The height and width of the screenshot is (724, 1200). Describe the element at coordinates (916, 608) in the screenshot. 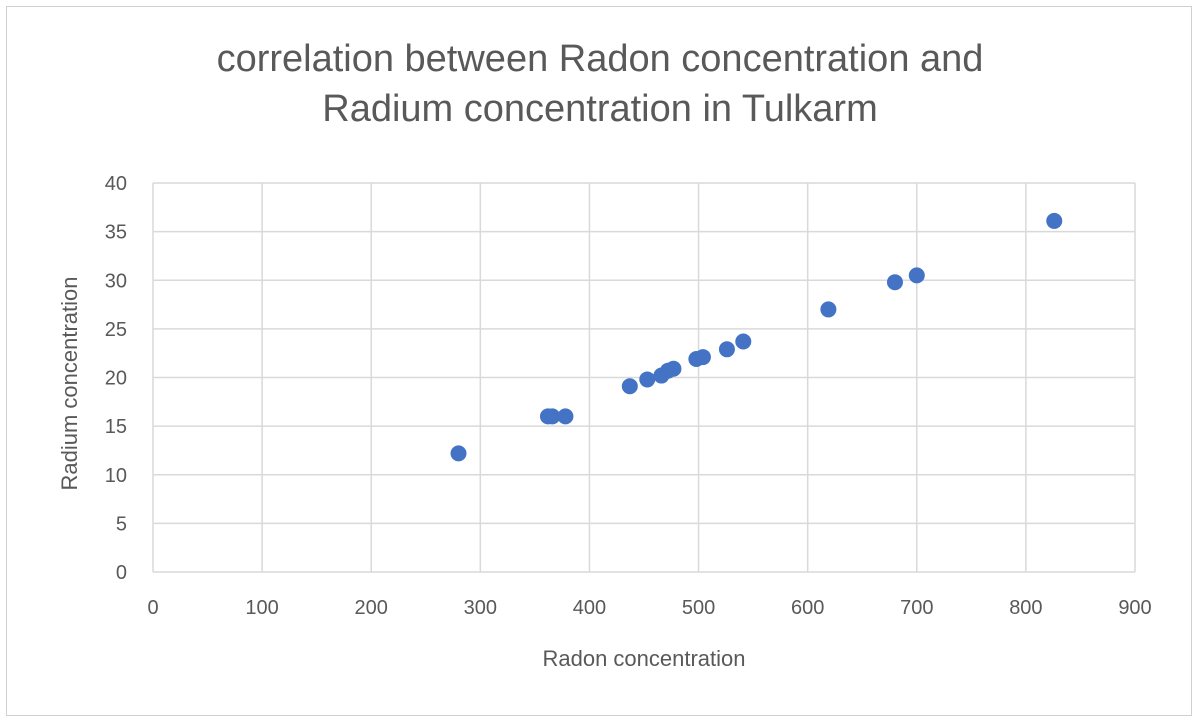

I see `x-tick-label: 700` at that location.